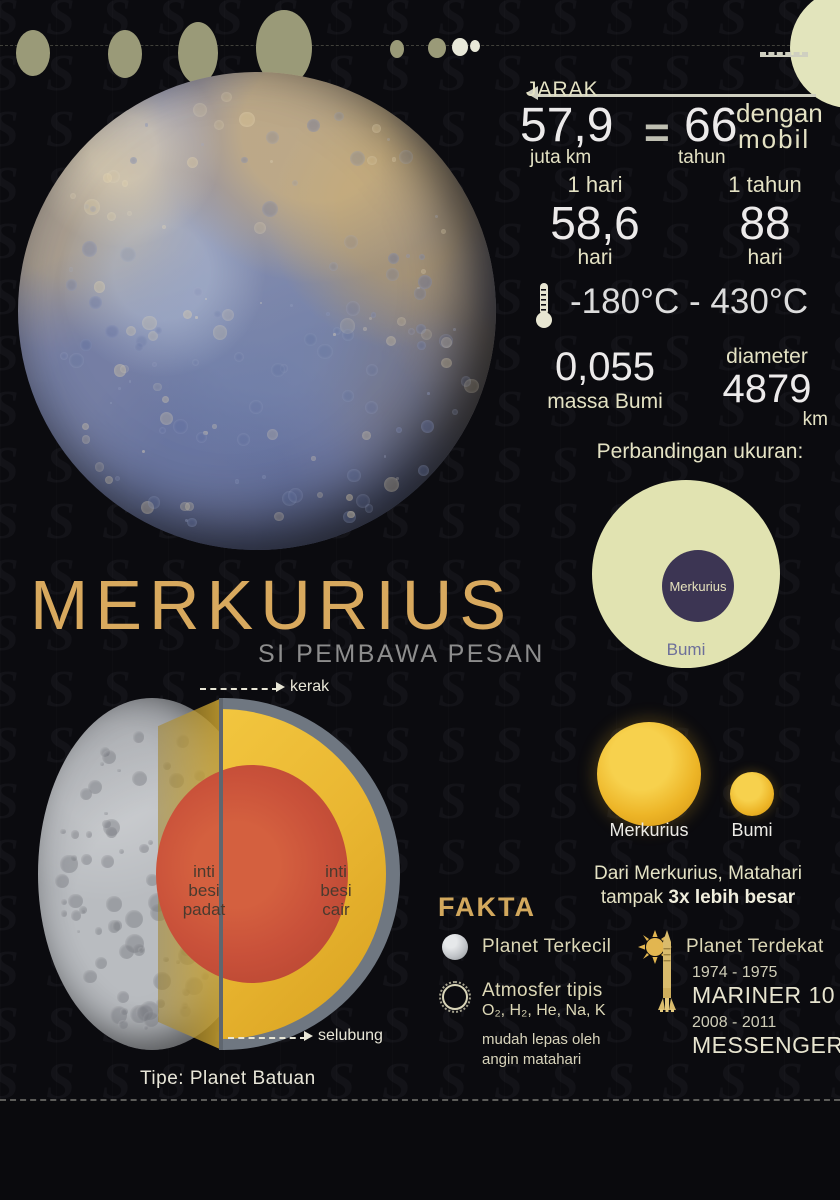 This screenshot has width=840, height=1200. I want to click on page-title: MERKURIUS, so click(272, 605).